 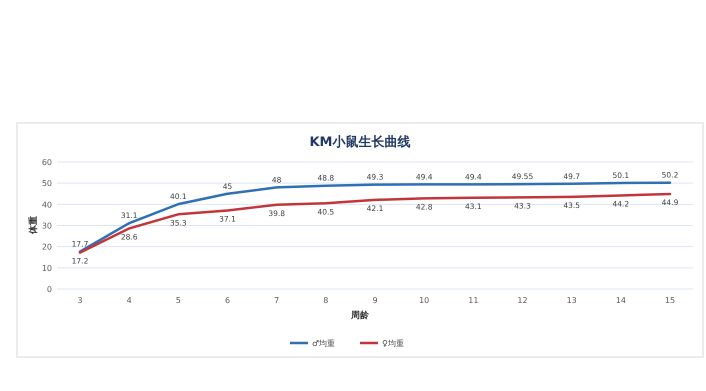 I want to click on y-tick-label: 60, so click(x=47, y=162).